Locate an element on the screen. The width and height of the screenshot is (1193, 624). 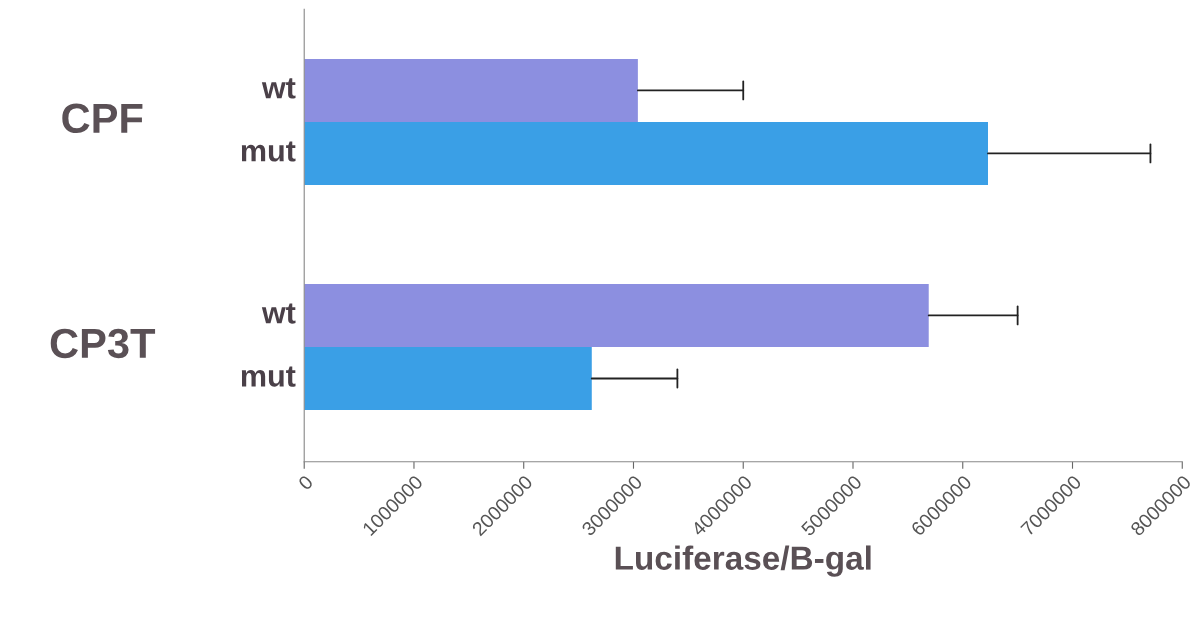
y-tick-label: CP3T is located at coordinates (103, 343).